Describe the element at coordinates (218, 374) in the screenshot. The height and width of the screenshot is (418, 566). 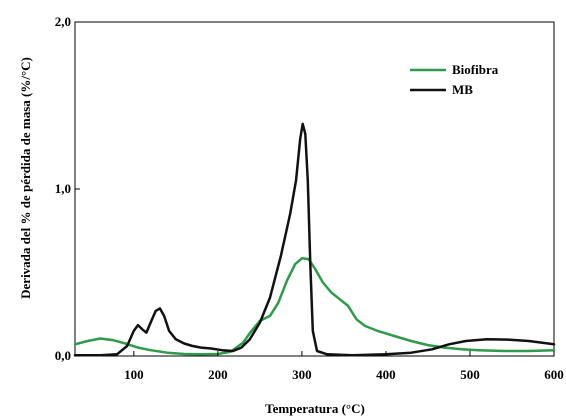
I see `x-tick-label: 200` at that location.